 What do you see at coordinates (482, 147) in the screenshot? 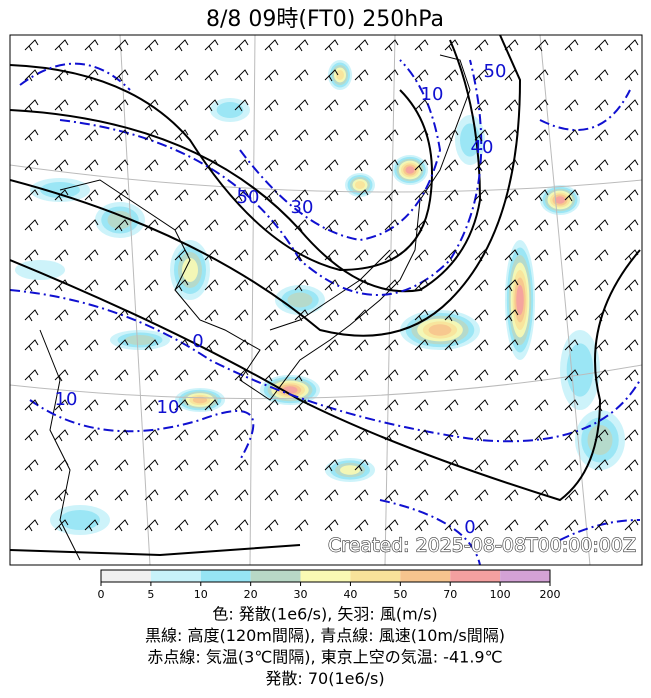
I see `contour-label: 40` at bounding box center [482, 147].